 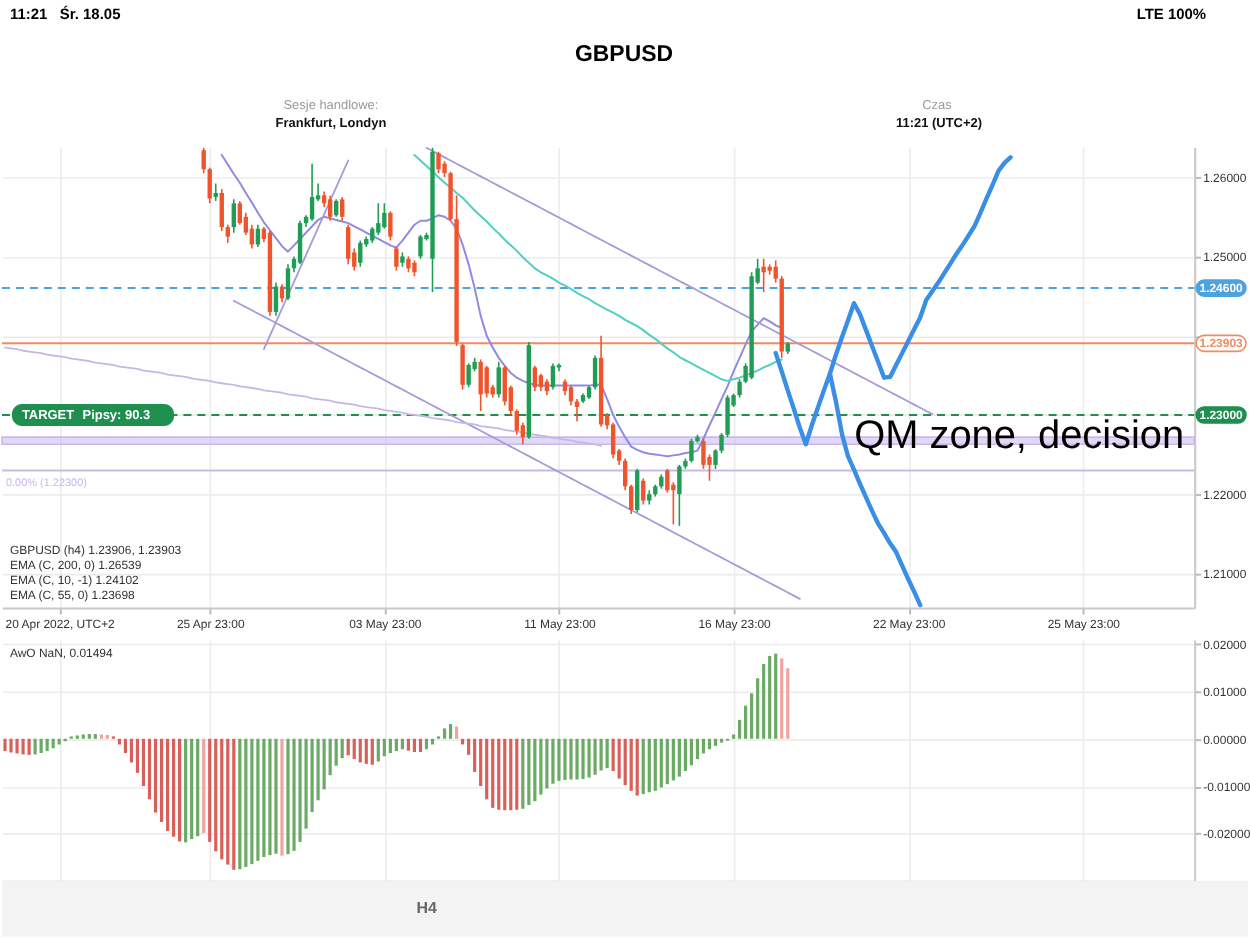 What do you see at coordinates (1019, 436) in the screenshot?
I see `band-label: QM zone, decision` at bounding box center [1019, 436].